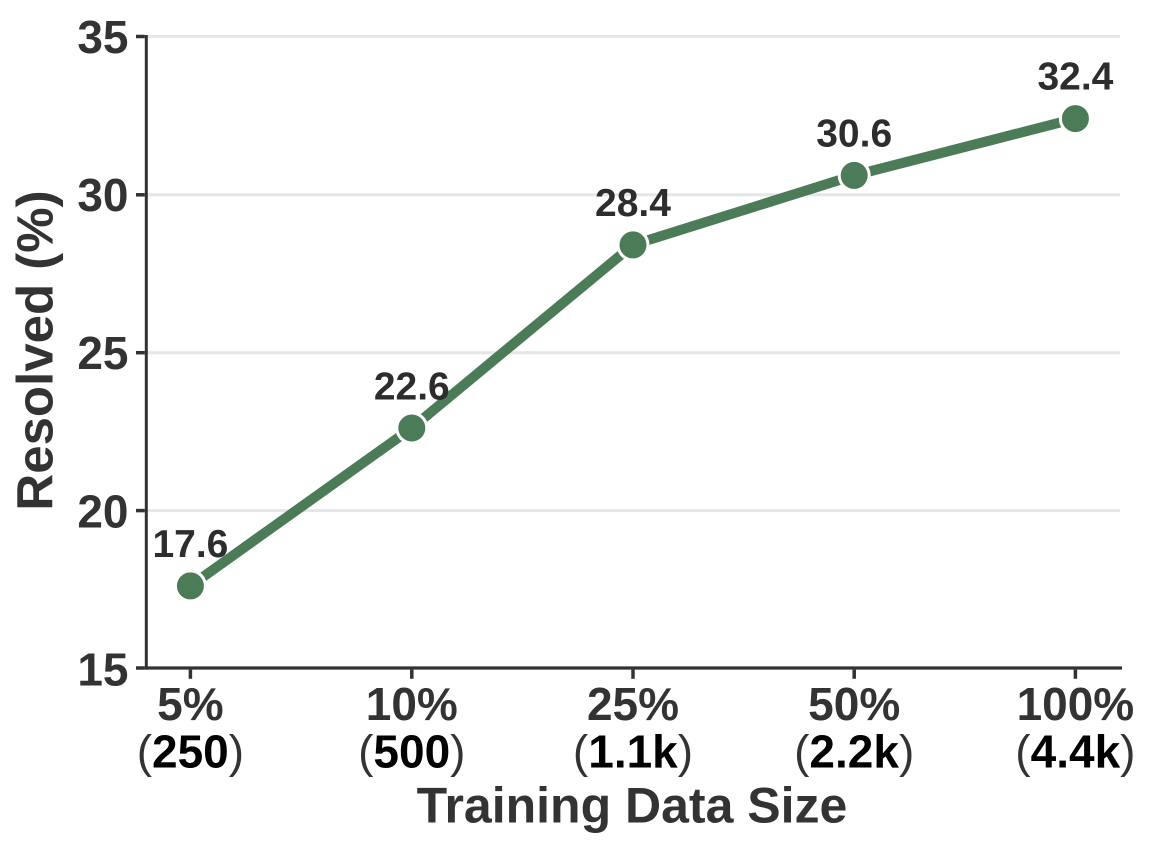 The height and width of the screenshot is (854, 1154). I want to click on svg-text: 25%, so click(633, 704).